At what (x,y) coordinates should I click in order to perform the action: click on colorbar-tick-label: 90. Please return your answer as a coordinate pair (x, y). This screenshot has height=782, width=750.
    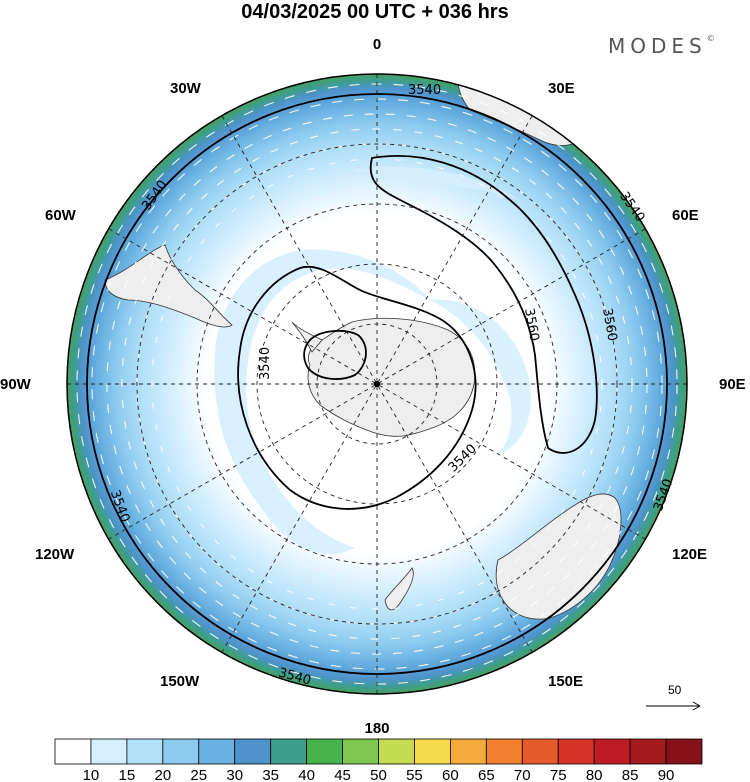
    Looking at the image, I should click on (666, 774).